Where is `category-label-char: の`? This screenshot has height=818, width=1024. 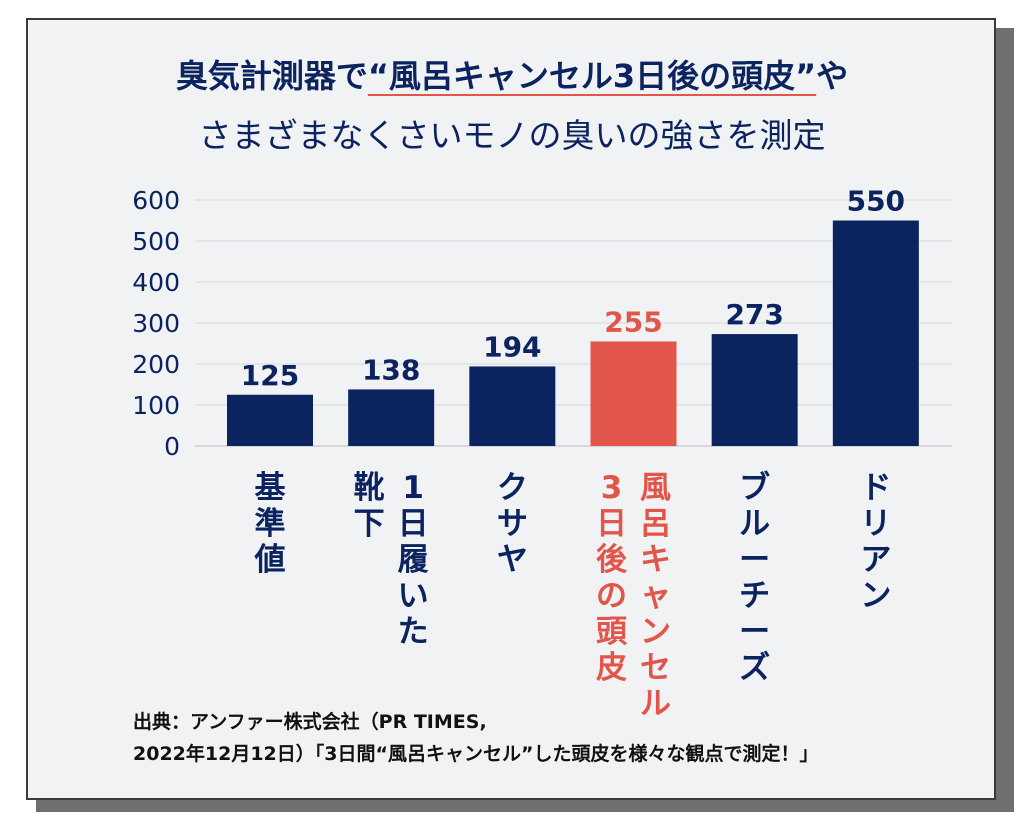
category-label-char: の is located at coordinates (611, 596).